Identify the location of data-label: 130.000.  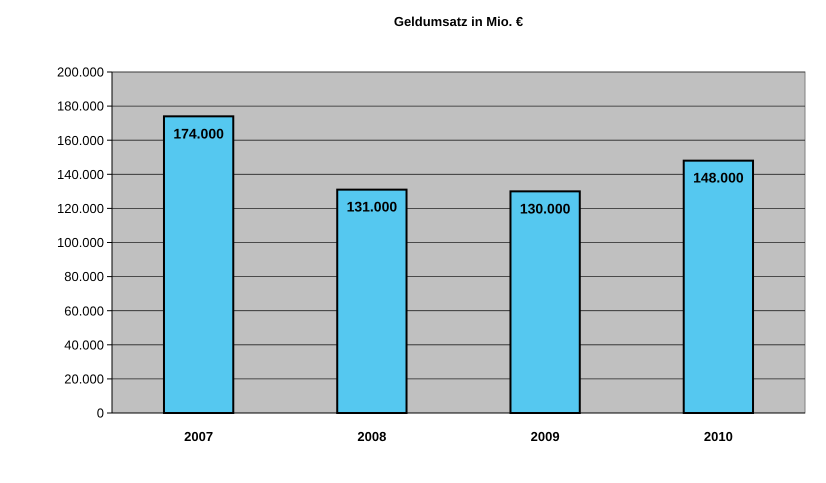
(545, 208).